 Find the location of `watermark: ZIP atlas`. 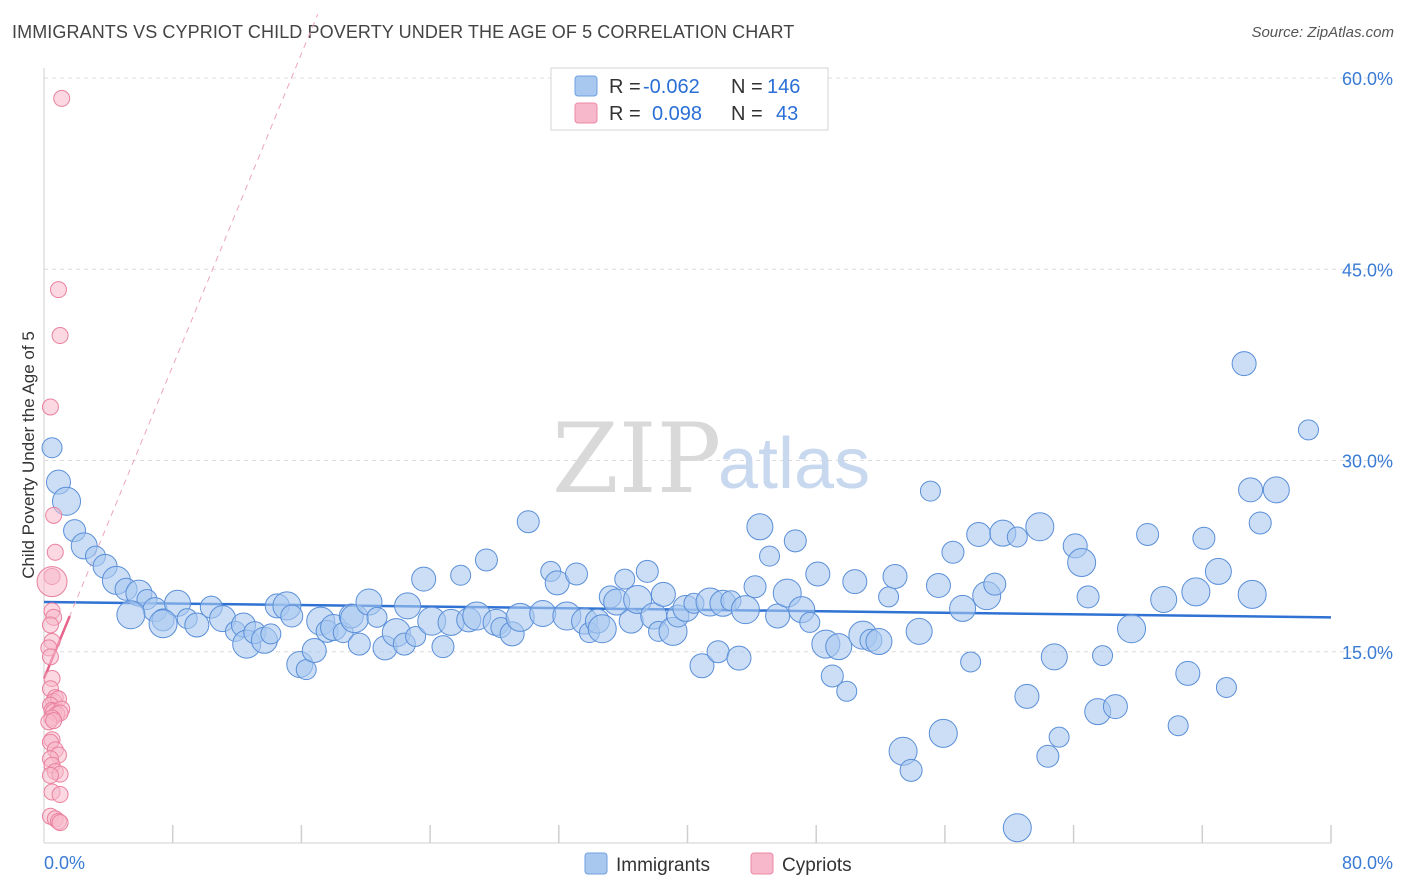

watermark: ZIP atlas is located at coordinates (711, 459).